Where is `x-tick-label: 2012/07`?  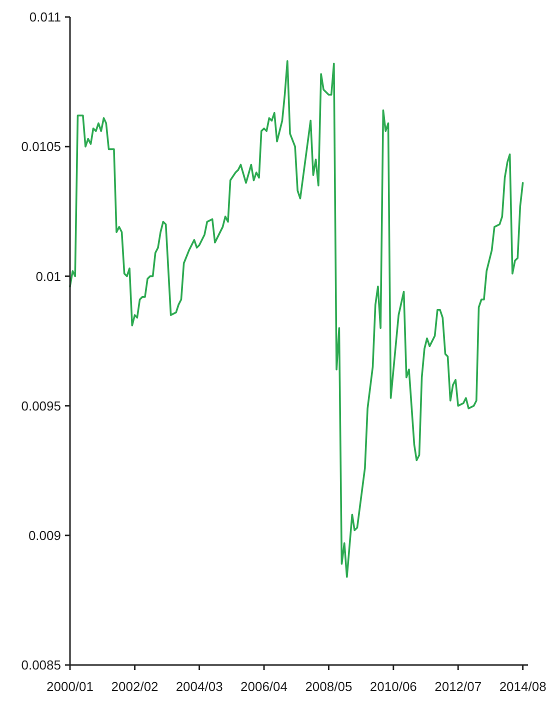
x-tick-label: 2012/07 is located at coordinates (458, 686).